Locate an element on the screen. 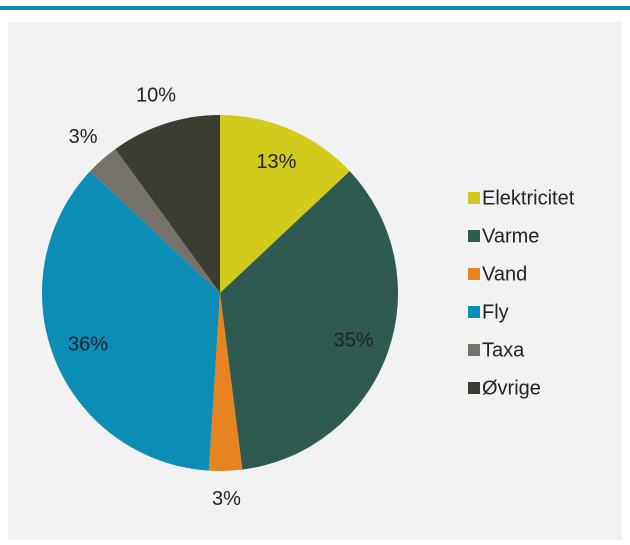 Image resolution: width=630 pixels, height=545 pixels. legend-label: Varme is located at coordinates (510, 236).